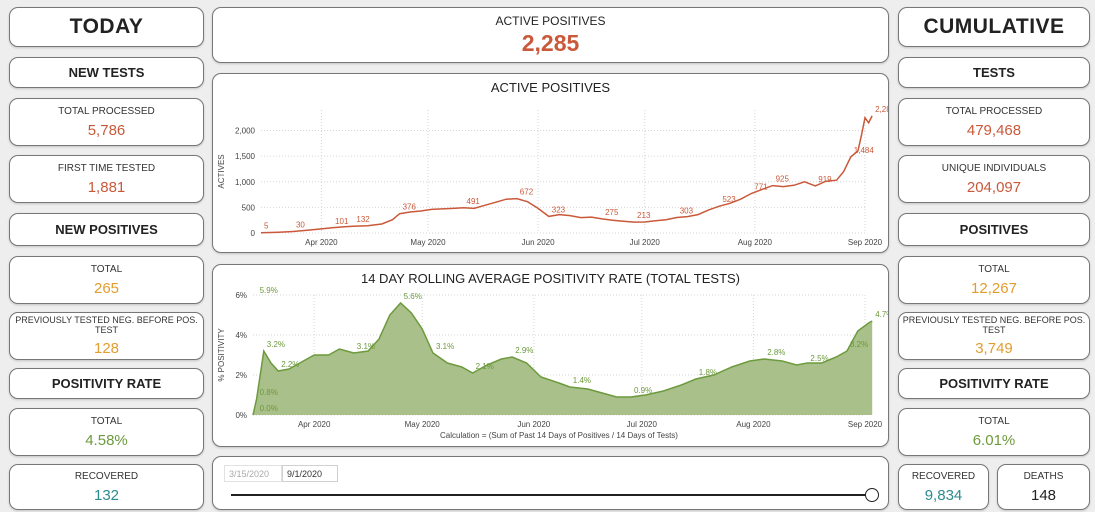 The width and height of the screenshot is (1095, 512). I want to click on headline-label: ACTIVE POSITIVES, so click(550, 20).